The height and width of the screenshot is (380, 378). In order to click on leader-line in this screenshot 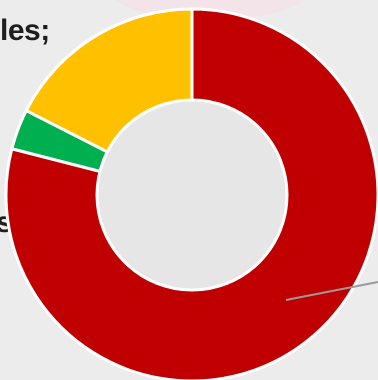, I will do `click(331, 291)`.